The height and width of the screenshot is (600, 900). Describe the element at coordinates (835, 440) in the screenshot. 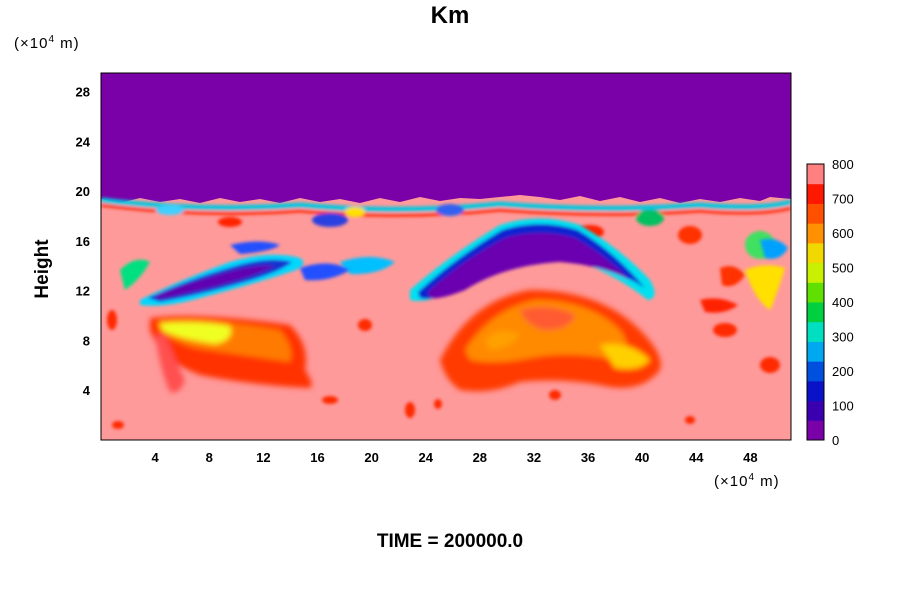

I see `colorbar-tick-label: 0` at that location.